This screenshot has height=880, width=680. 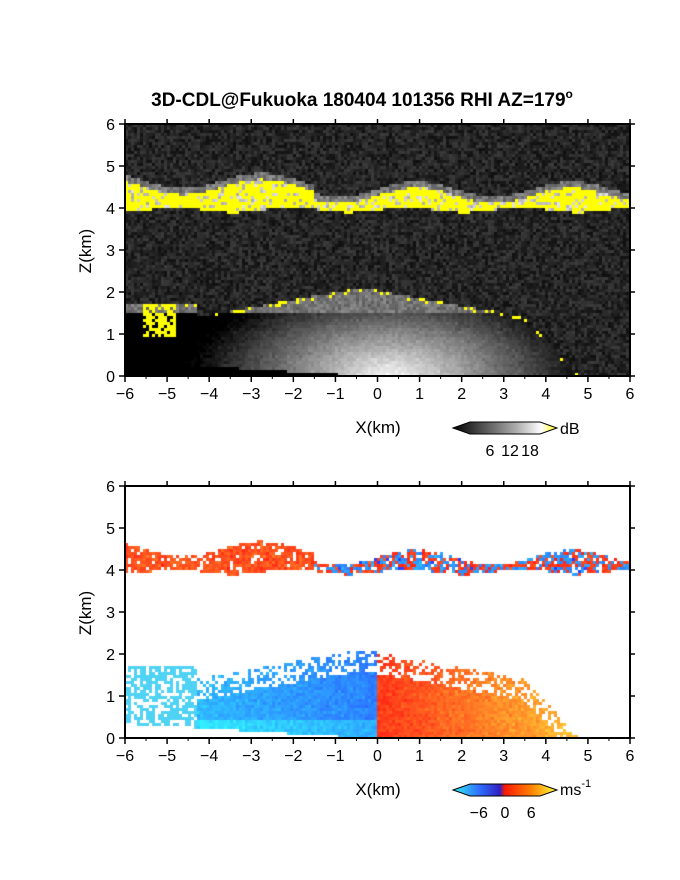 I want to click on reflectivity-colorbar-unit: dB, so click(x=570, y=429).